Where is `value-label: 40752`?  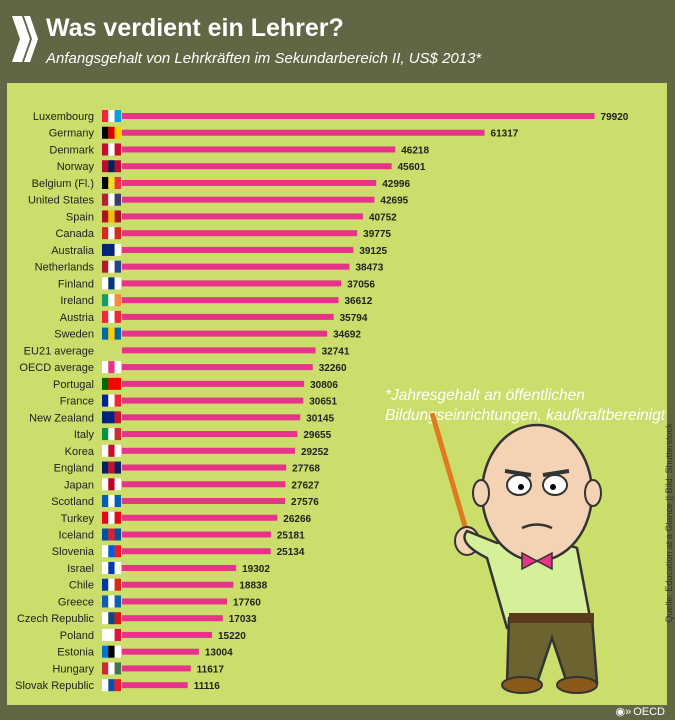
value-label: 40752 is located at coordinates (383, 217).